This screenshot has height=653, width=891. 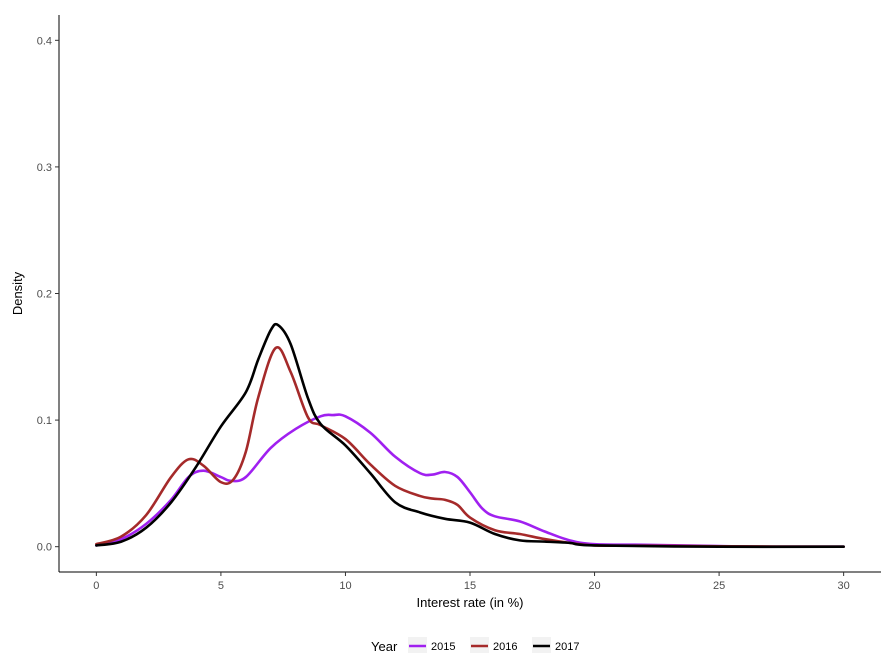 What do you see at coordinates (594, 586) in the screenshot?
I see `x-tick-label: 20` at bounding box center [594, 586].